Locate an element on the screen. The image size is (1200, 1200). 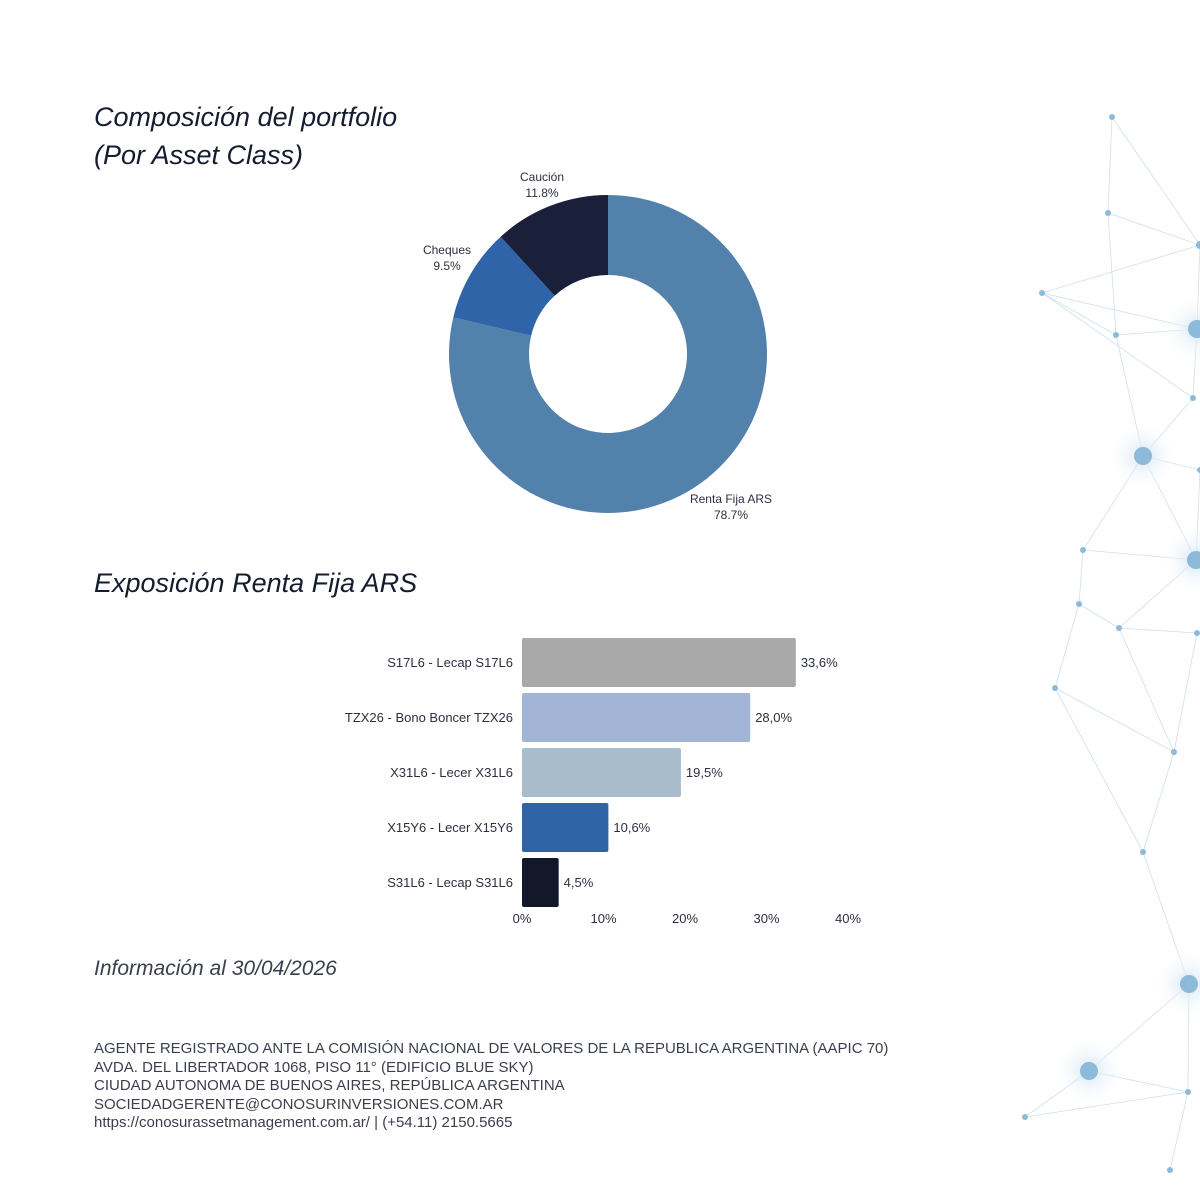
donut-slice-cauci-n is located at coordinates (554, 245).